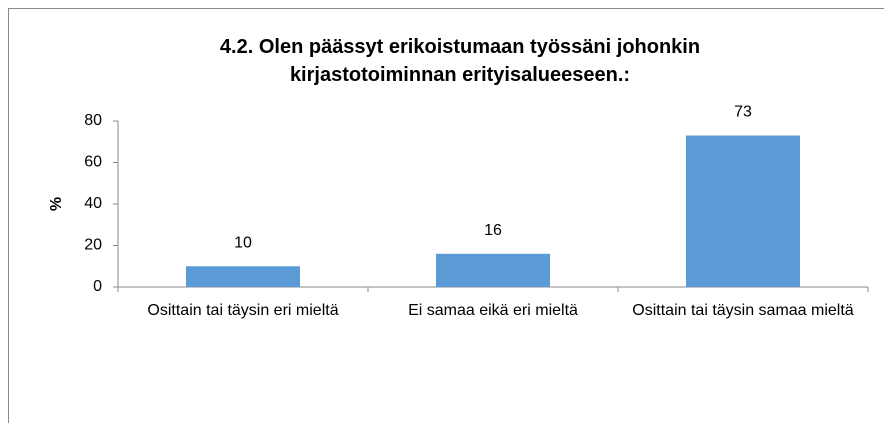 The width and height of the screenshot is (884, 423). Describe the element at coordinates (493, 310) in the screenshot. I see `x-tick-label: Ei samaa eikä eri mieltä` at that location.